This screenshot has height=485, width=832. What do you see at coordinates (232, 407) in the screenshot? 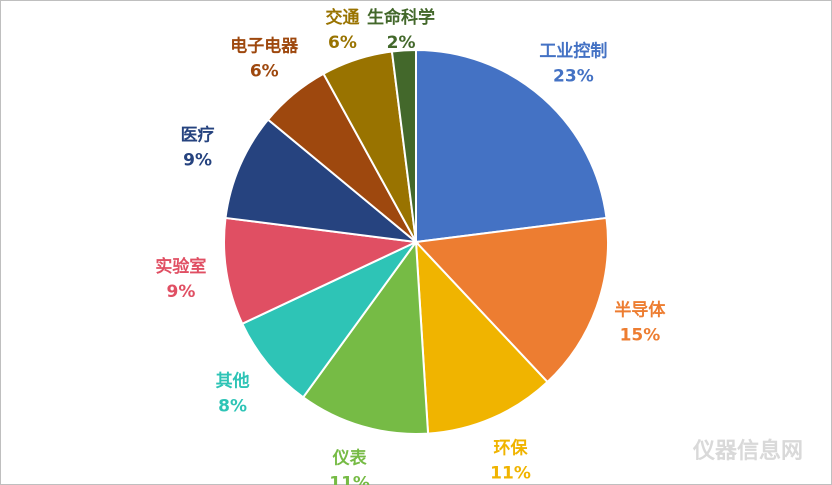
I see `value-label: 8%` at bounding box center [232, 407].